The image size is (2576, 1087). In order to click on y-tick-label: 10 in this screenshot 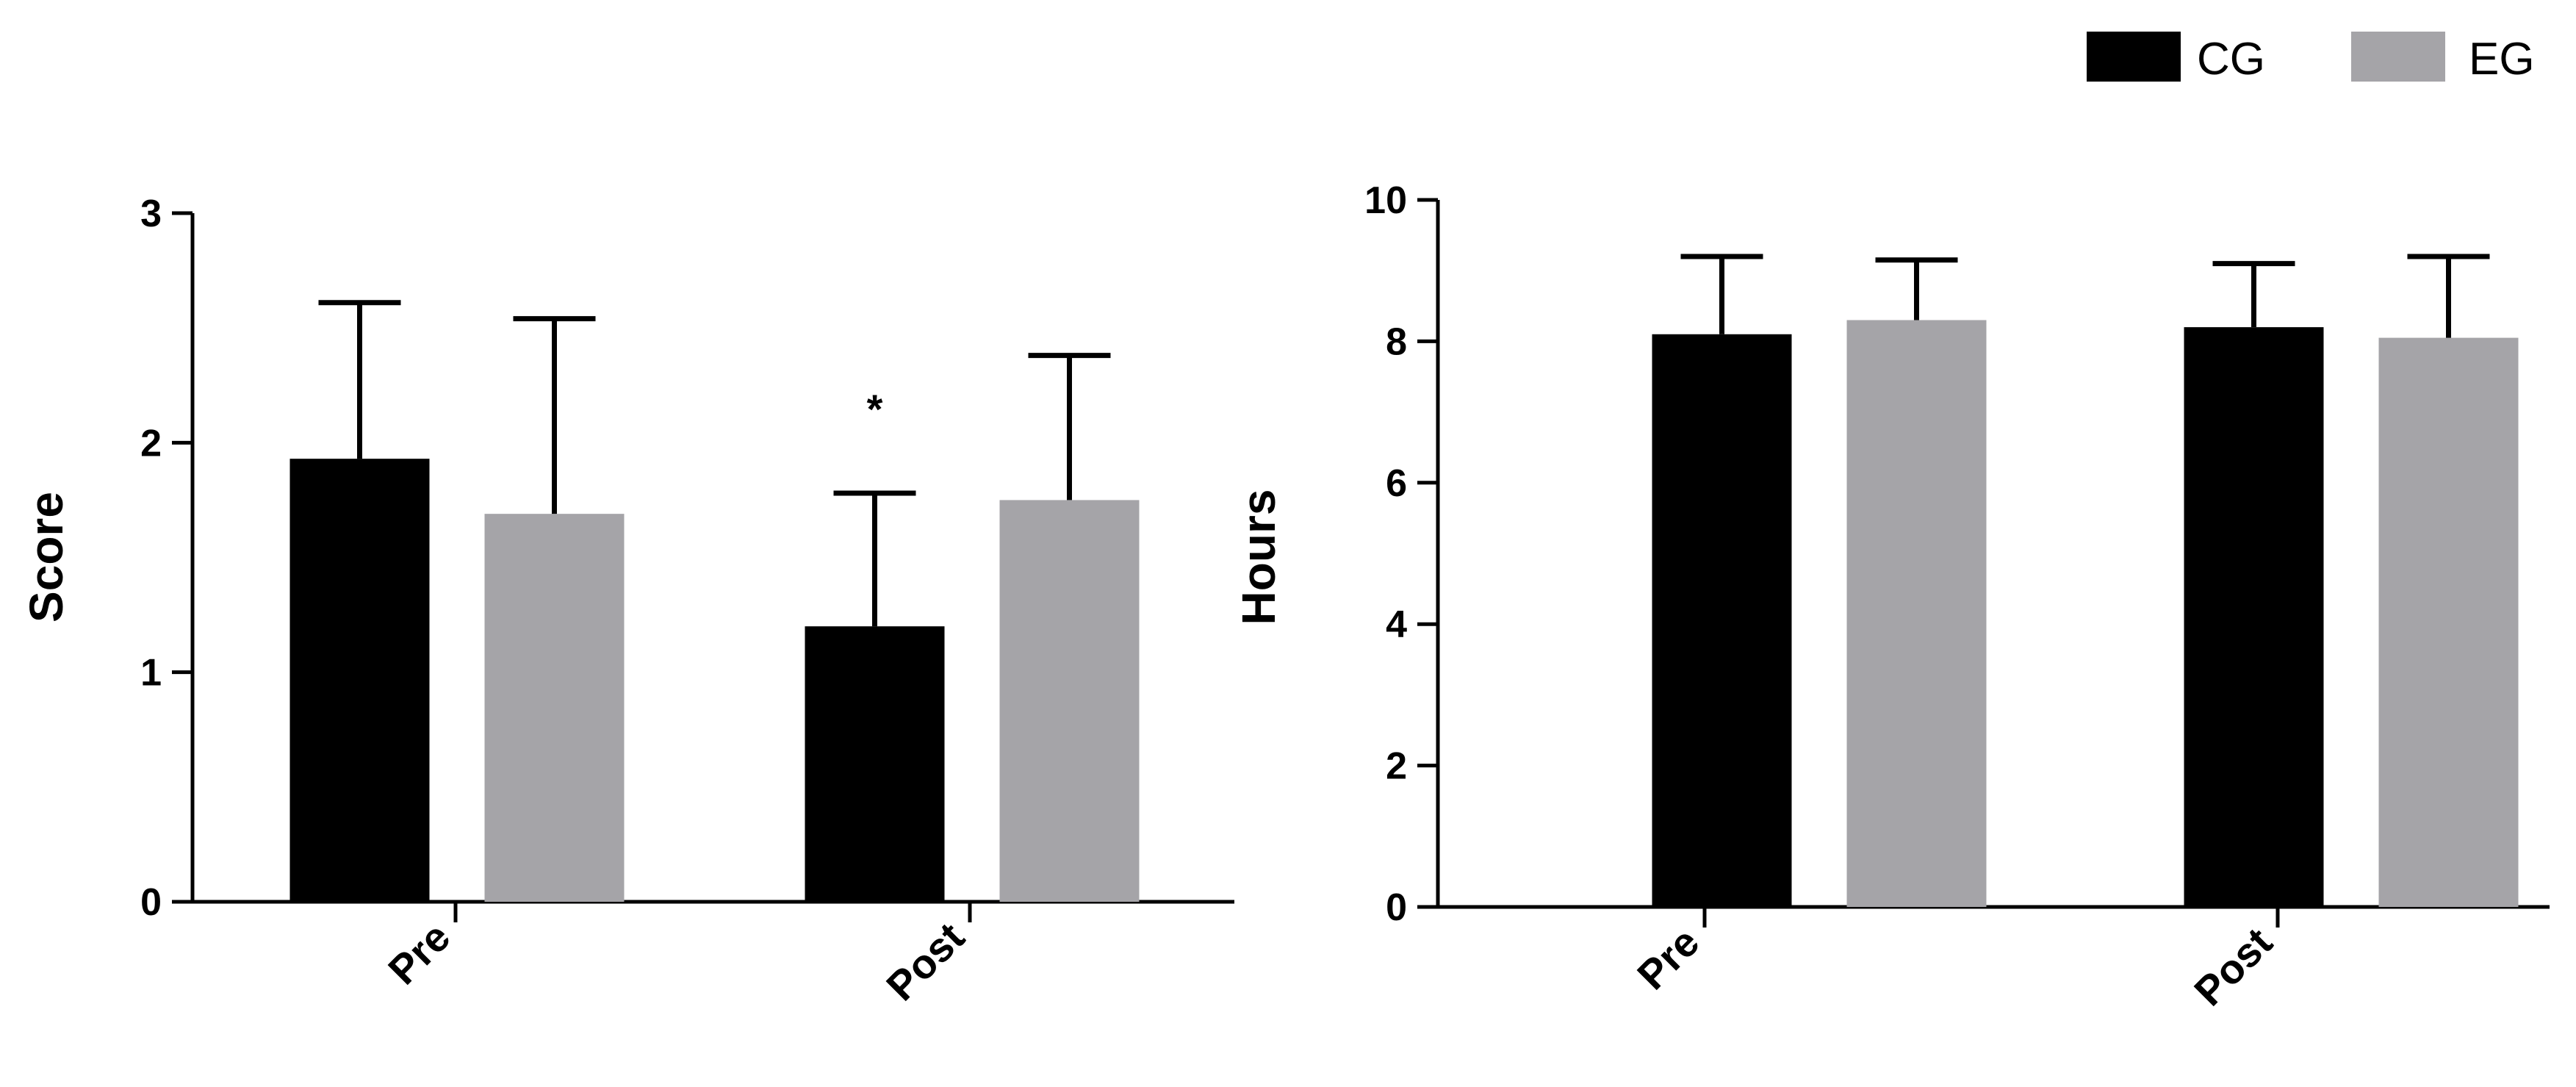, I will do `click(1385, 200)`.